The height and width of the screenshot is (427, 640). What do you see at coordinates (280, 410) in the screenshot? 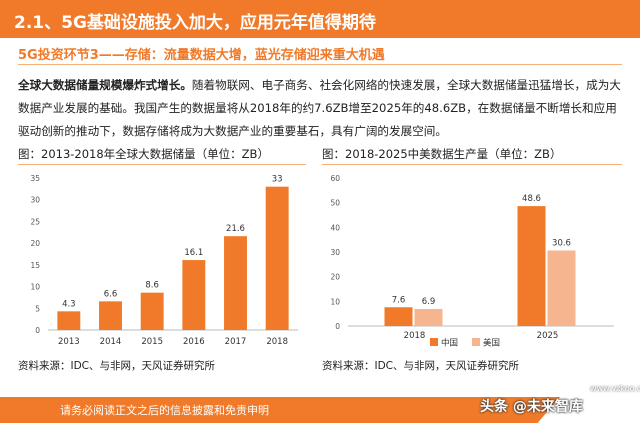
I see `footer-bar` at bounding box center [280, 410].